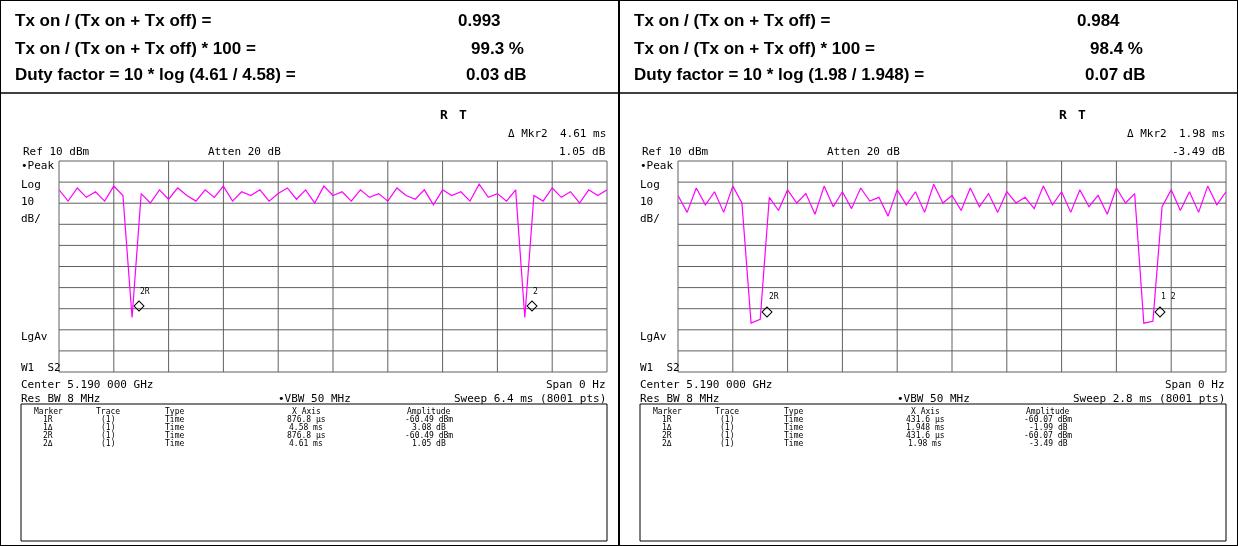 This screenshot has height=546, width=1238. I want to click on text: 0.03 dB, so click(496, 74).